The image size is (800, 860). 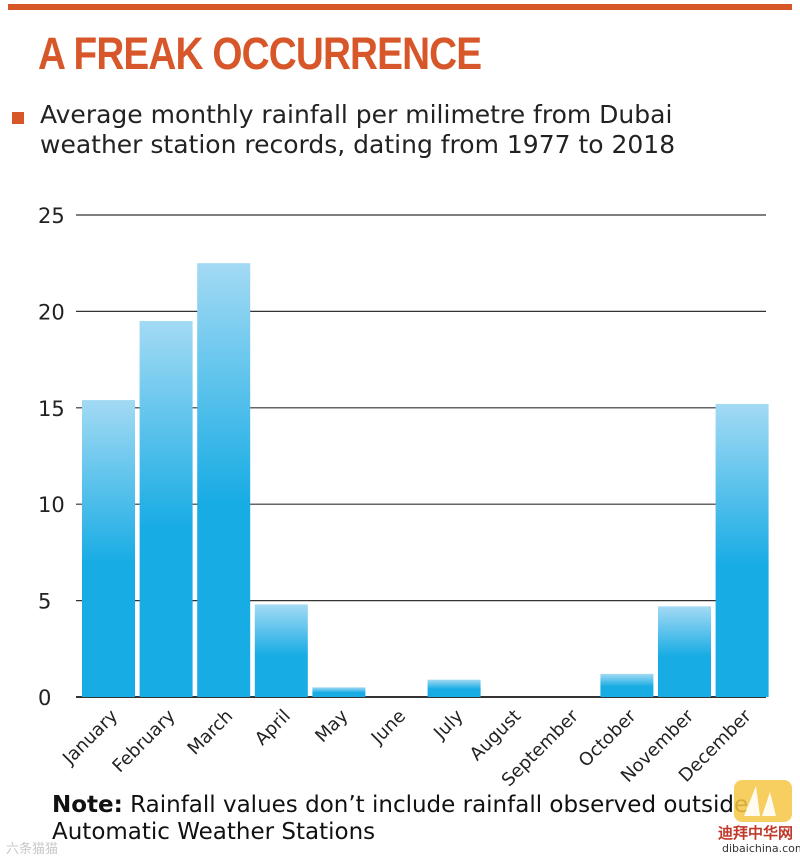 What do you see at coordinates (51, 409) in the screenshot?
I see `y-tick-label: 15` at bounding box center [51, 409].